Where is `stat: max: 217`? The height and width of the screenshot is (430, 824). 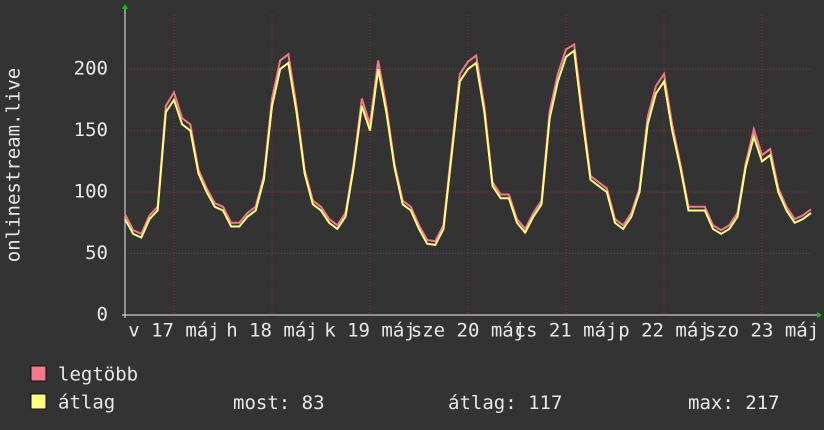 stat: max: 217 is located at coordinates (734, 403).